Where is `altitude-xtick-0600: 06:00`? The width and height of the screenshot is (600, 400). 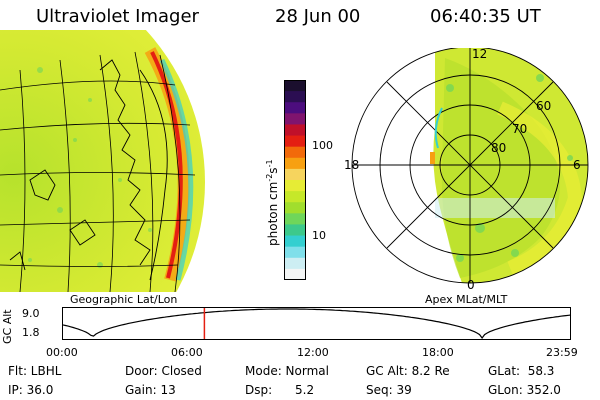
altitude-xtick-0600: 06:00 is located at coordinates (187, 352).